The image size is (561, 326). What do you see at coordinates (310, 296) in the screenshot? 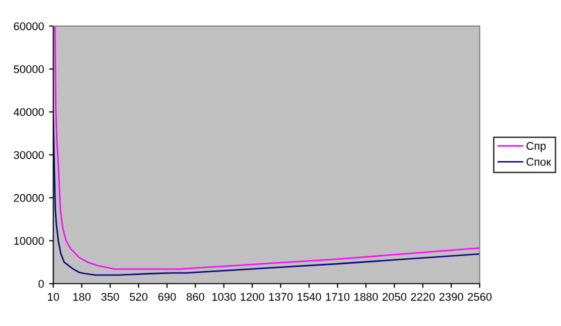
I see `x-tick-label: 1540` at bounding box center [310, 296].